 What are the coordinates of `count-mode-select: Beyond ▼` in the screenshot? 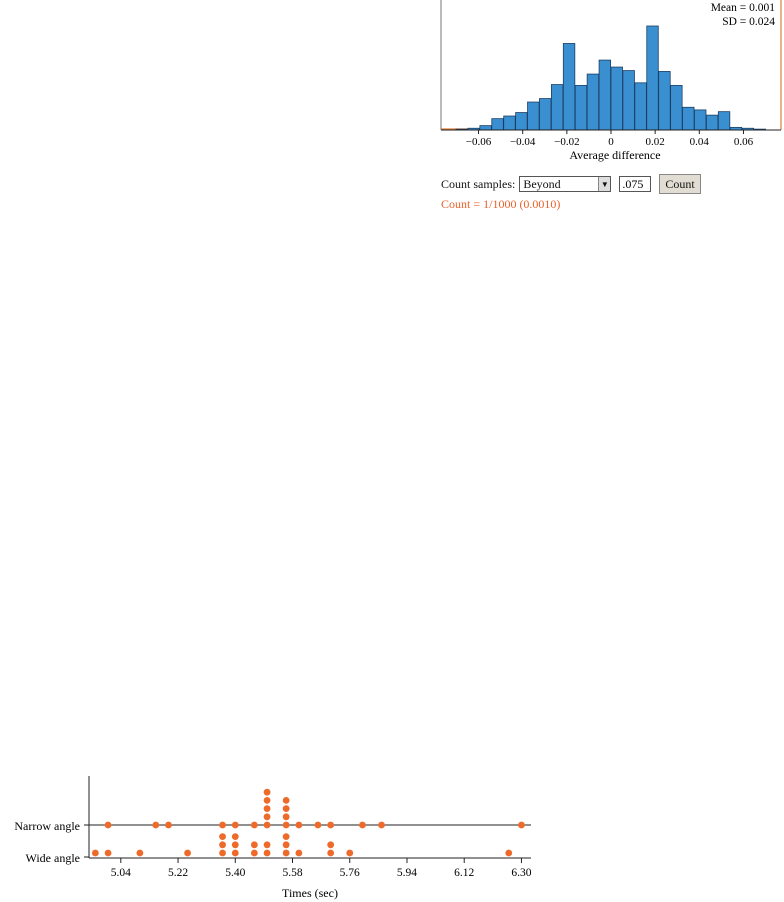 It's located at (565, 184).